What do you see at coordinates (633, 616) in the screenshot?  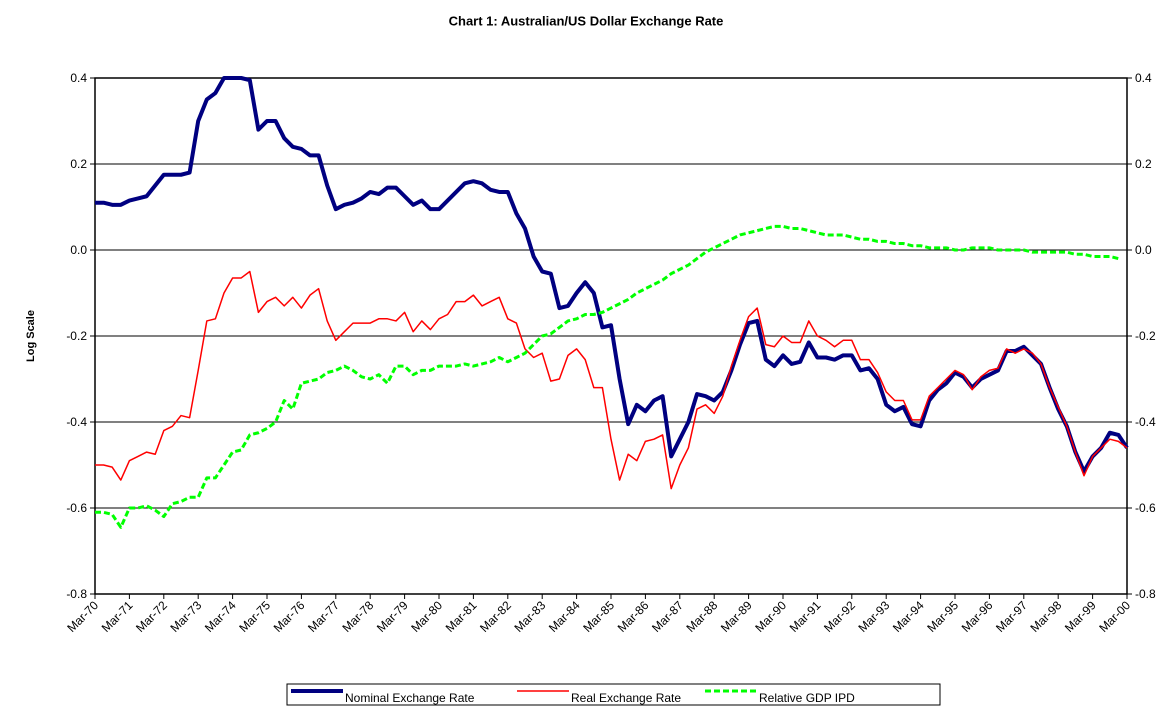 I see `x-tick-label: Mar-86` at bounding box center [633, 616].